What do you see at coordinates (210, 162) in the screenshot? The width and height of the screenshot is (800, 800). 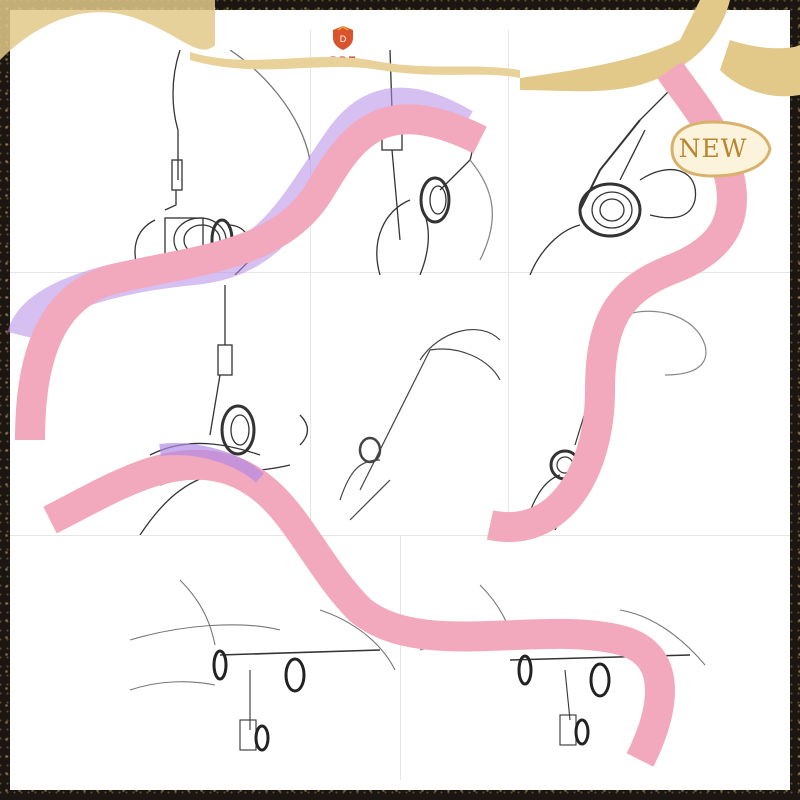 I see `step-1-illustration` at bounding box center [210, 162].